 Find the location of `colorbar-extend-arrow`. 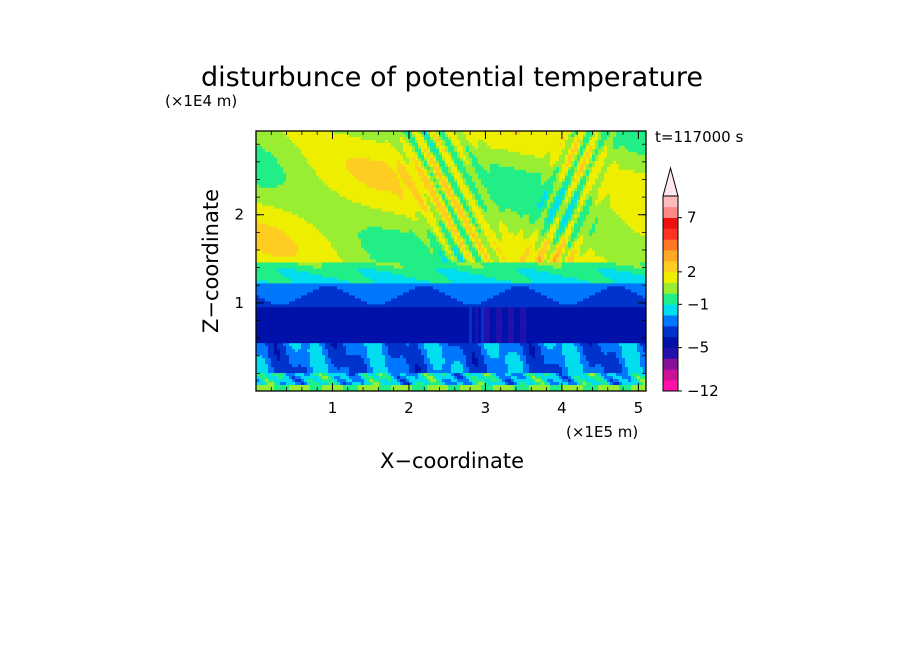

colorbar-extend-arrow is located at coordinates (670, 181).